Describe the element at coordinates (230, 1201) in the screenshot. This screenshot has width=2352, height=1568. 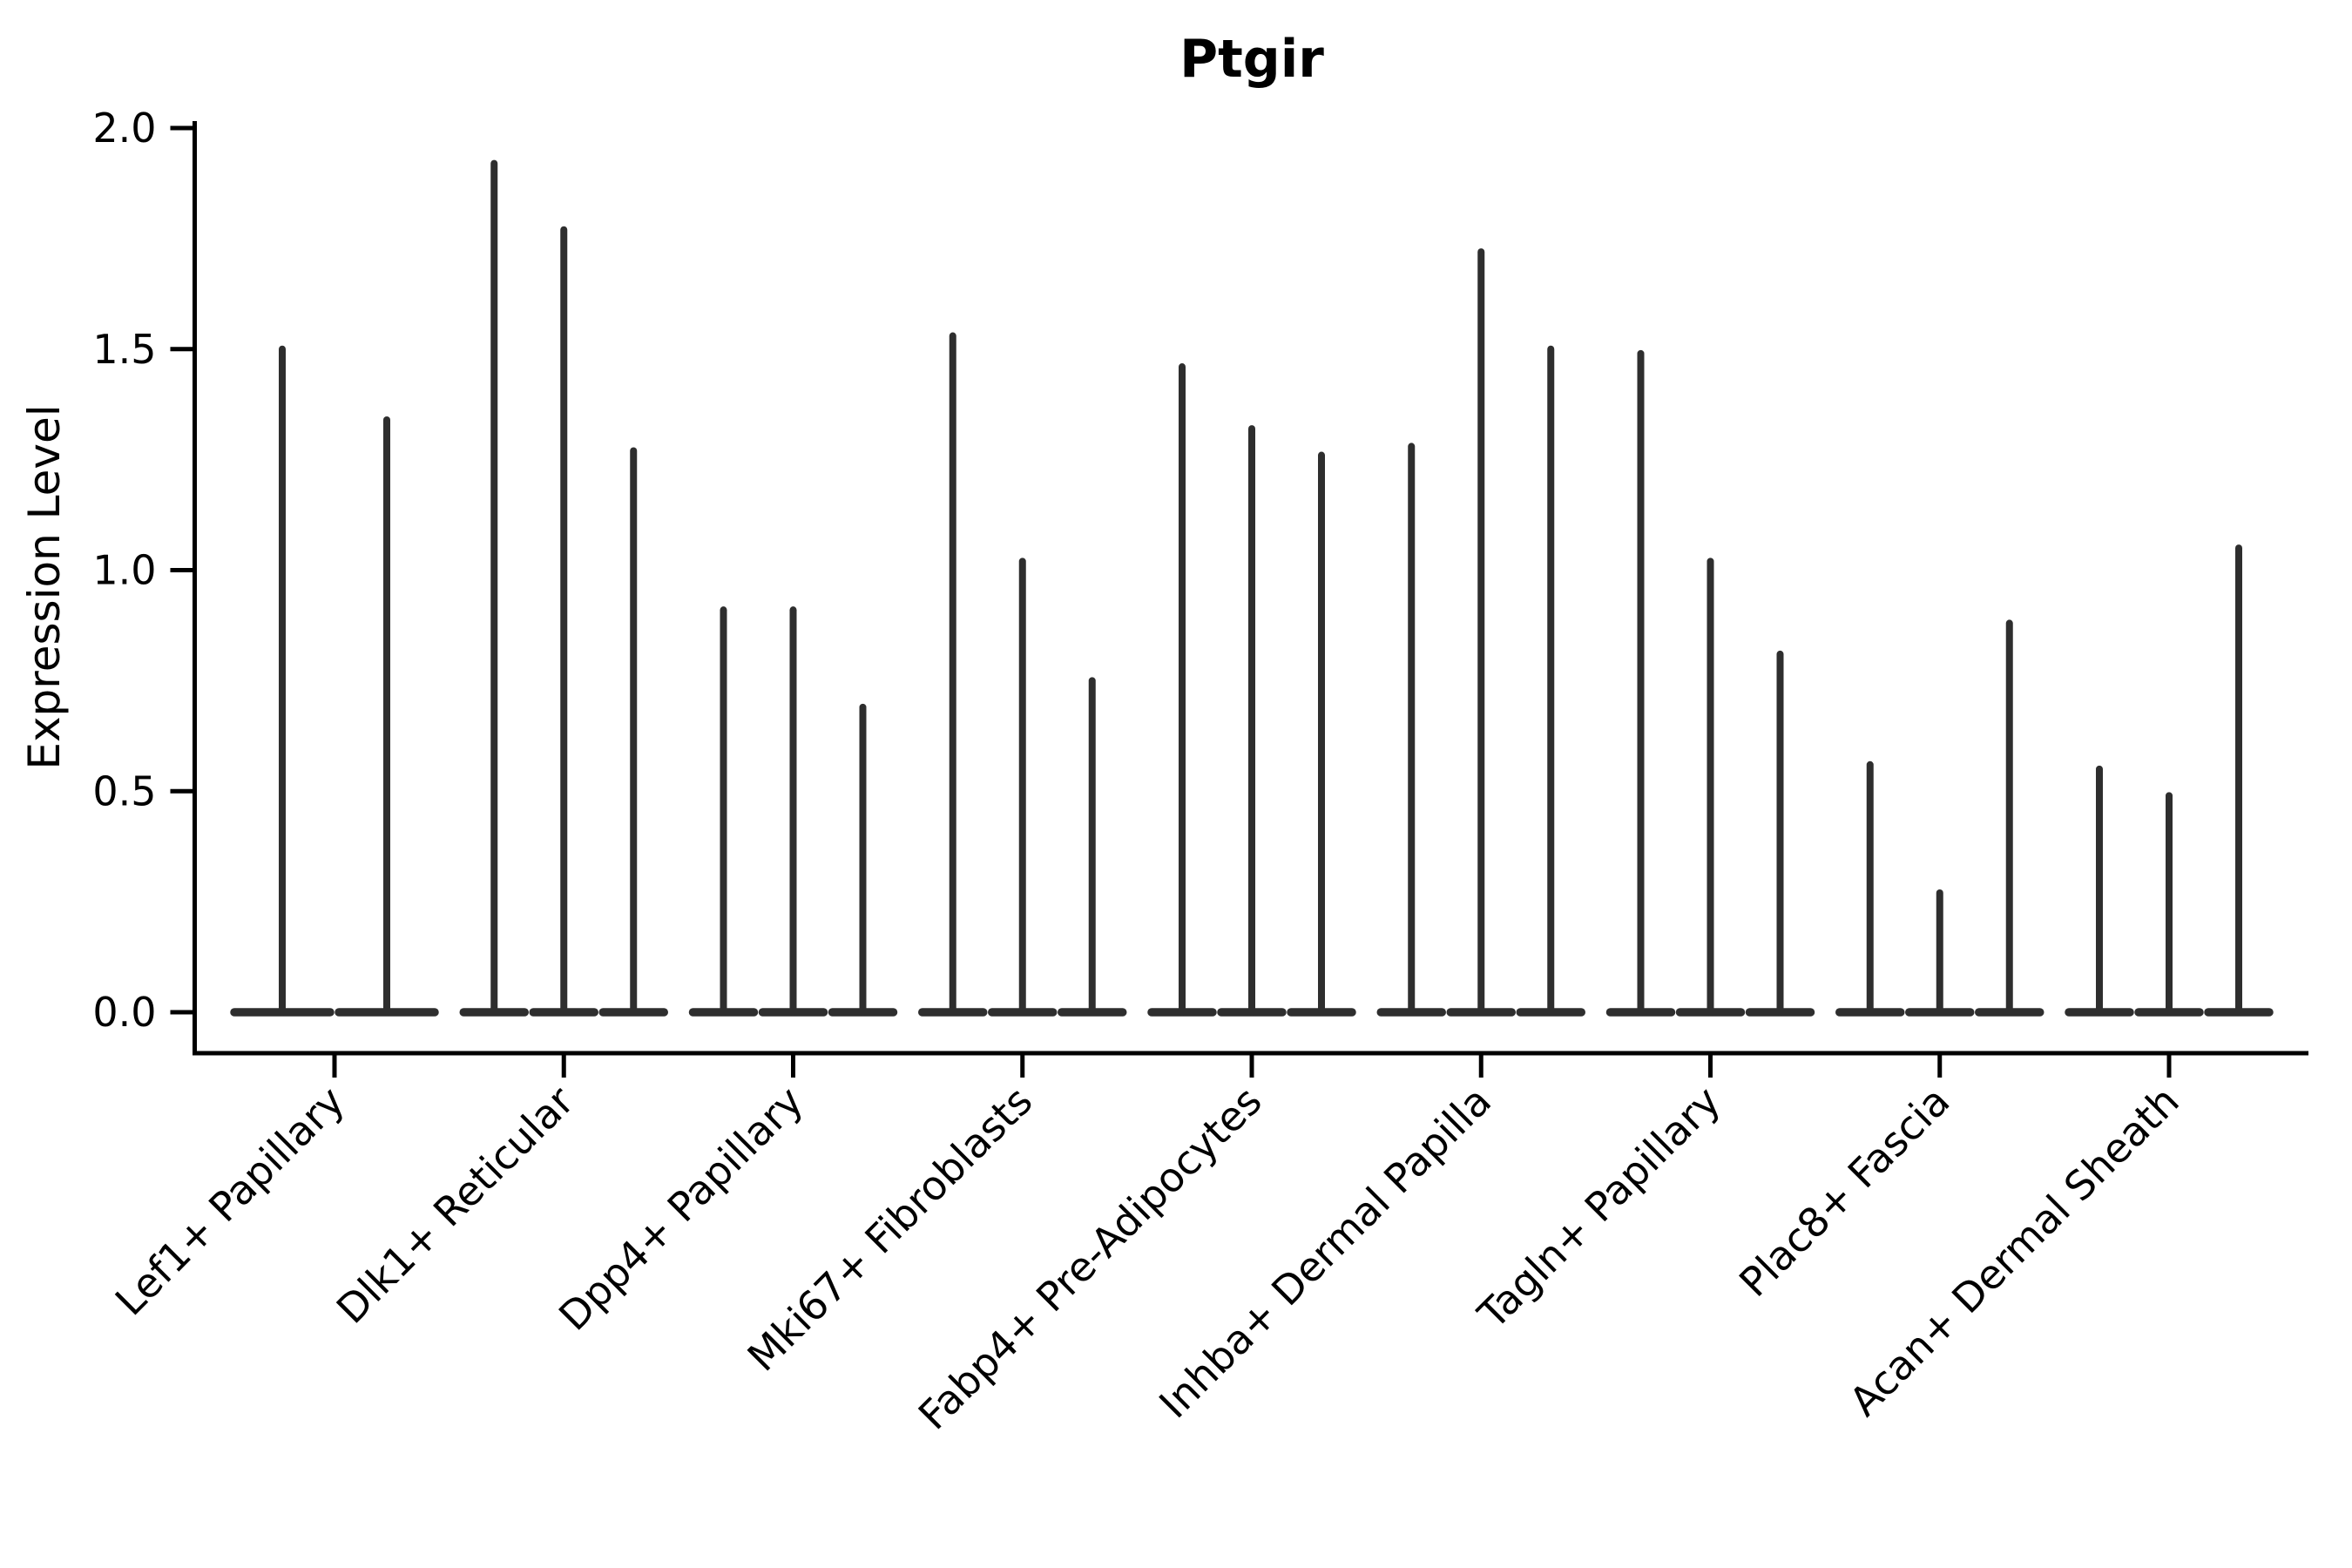
I see `x-tick-label: Lef1+ Papillary` at that location.